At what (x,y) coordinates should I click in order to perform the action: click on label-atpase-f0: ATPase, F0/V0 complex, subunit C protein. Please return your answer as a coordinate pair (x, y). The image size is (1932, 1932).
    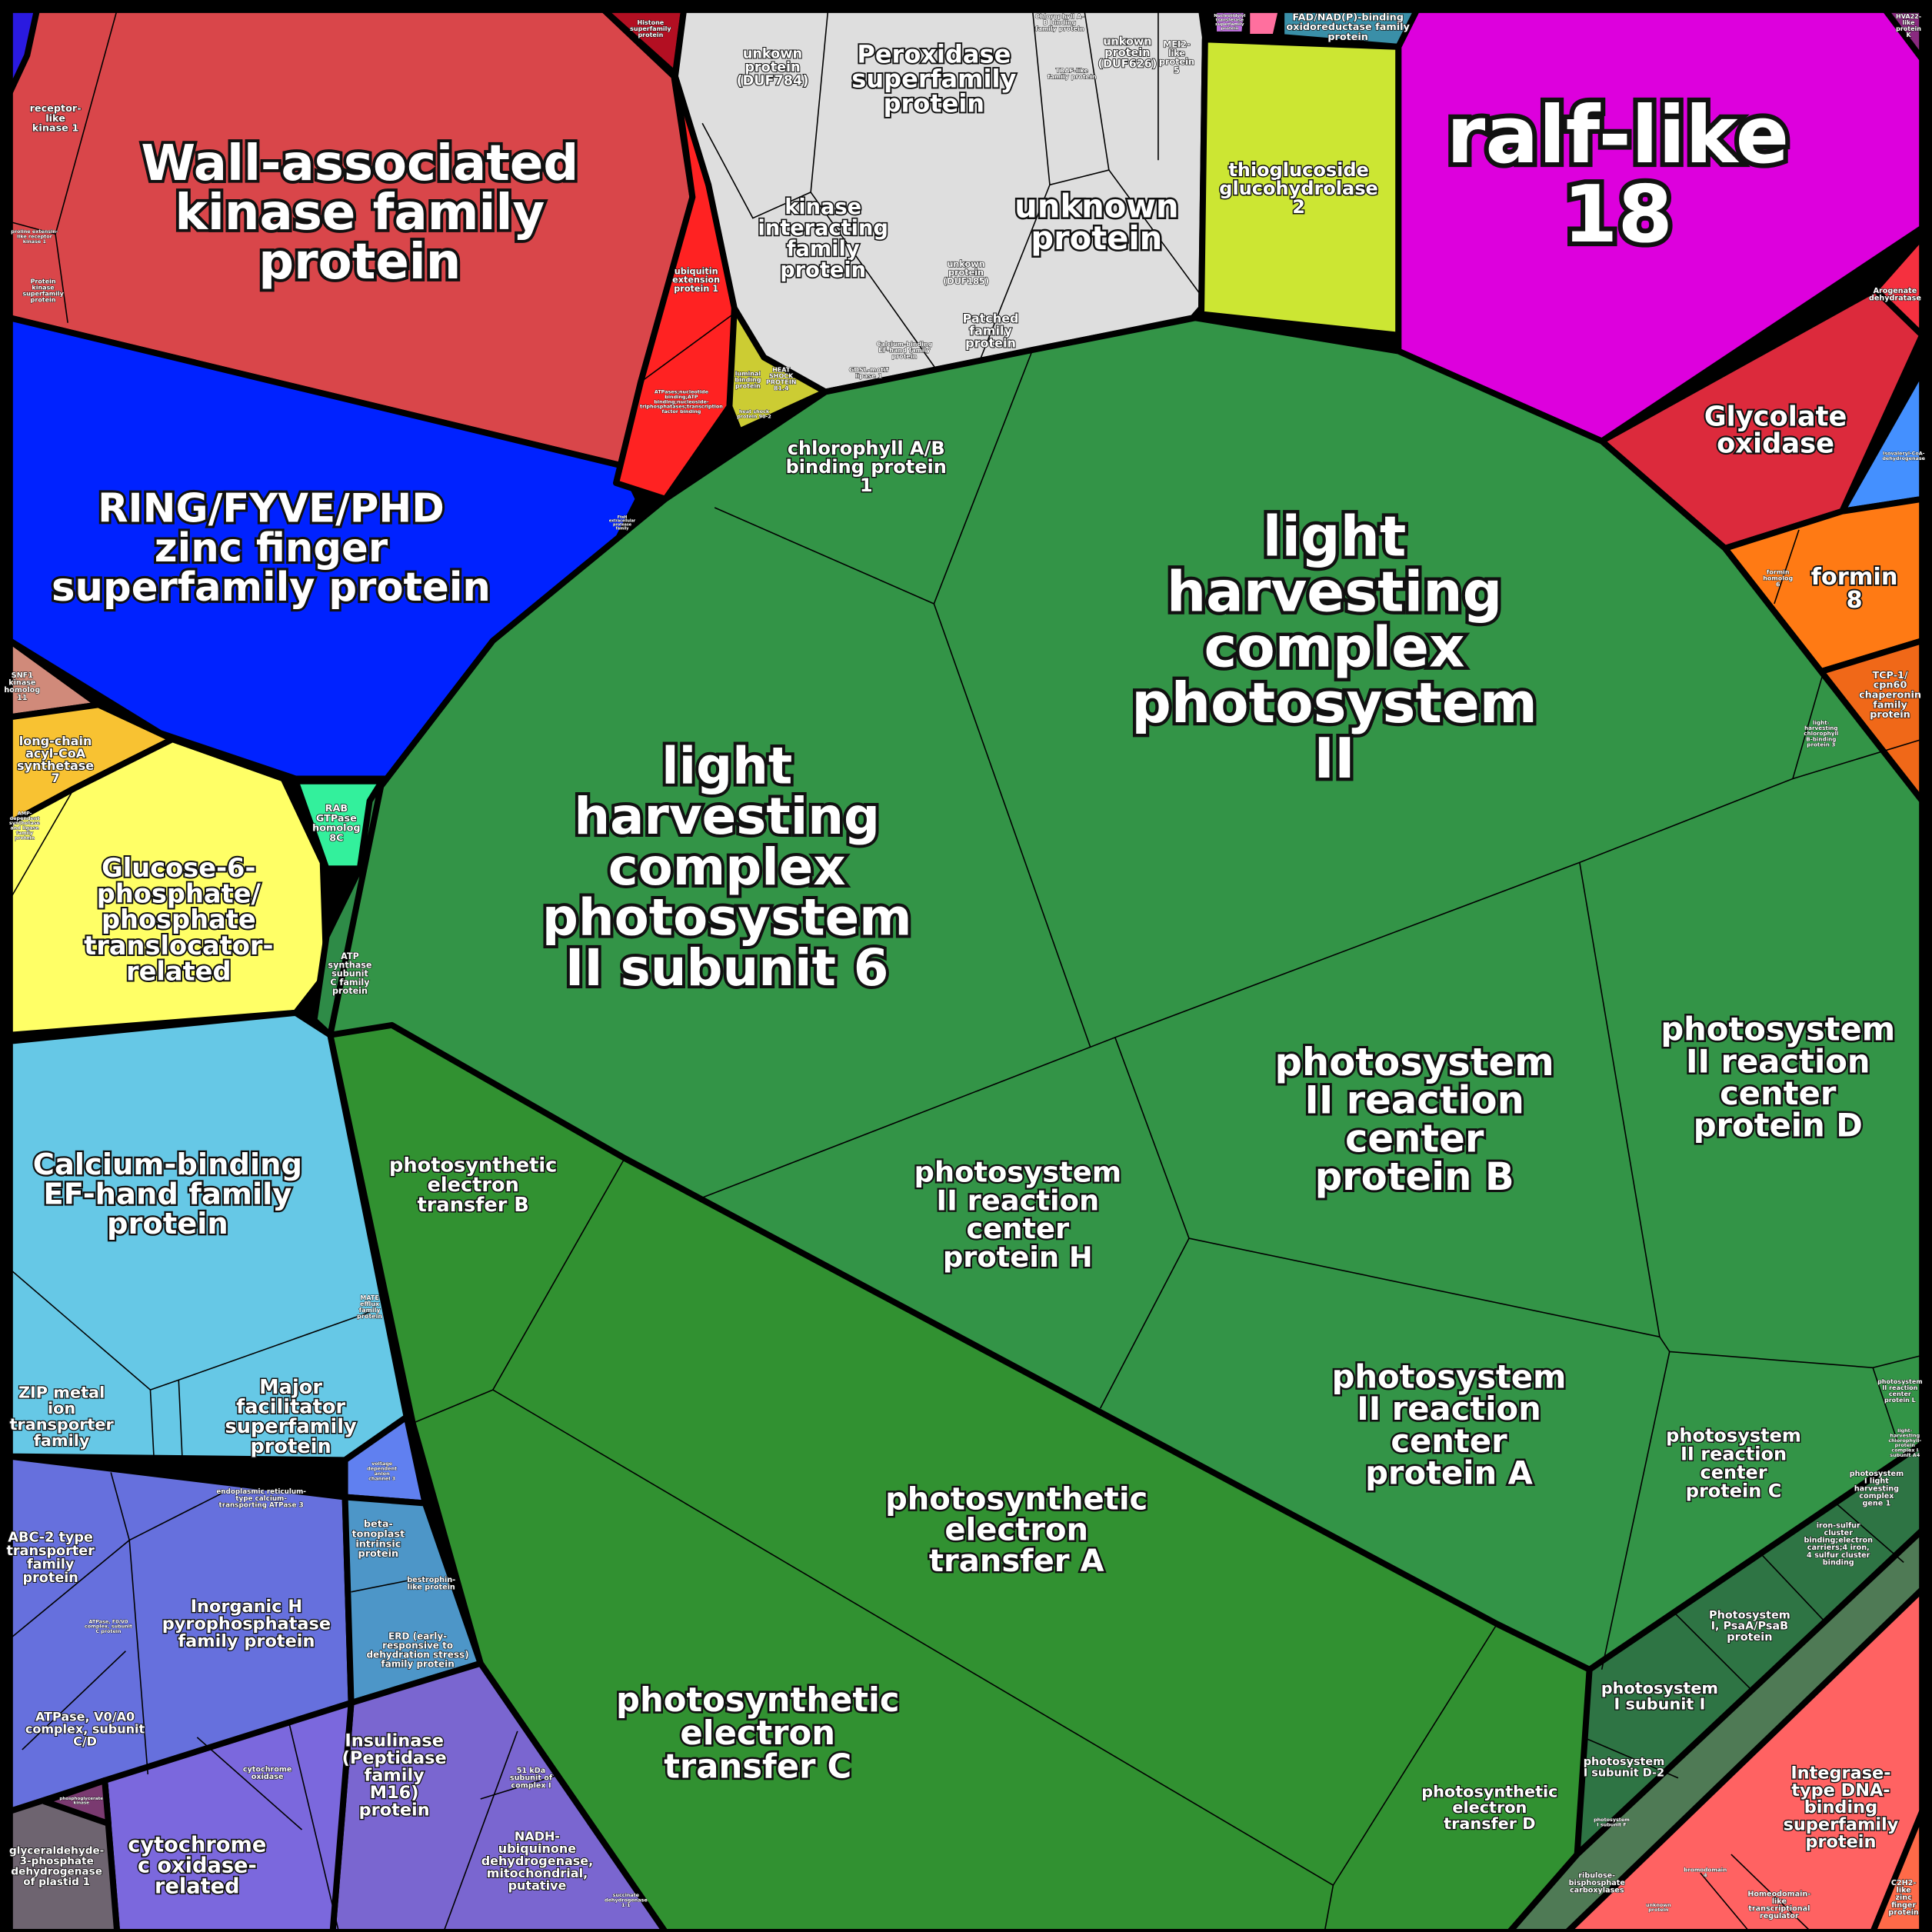
    Looking at the image, I should click on (108, 1626).